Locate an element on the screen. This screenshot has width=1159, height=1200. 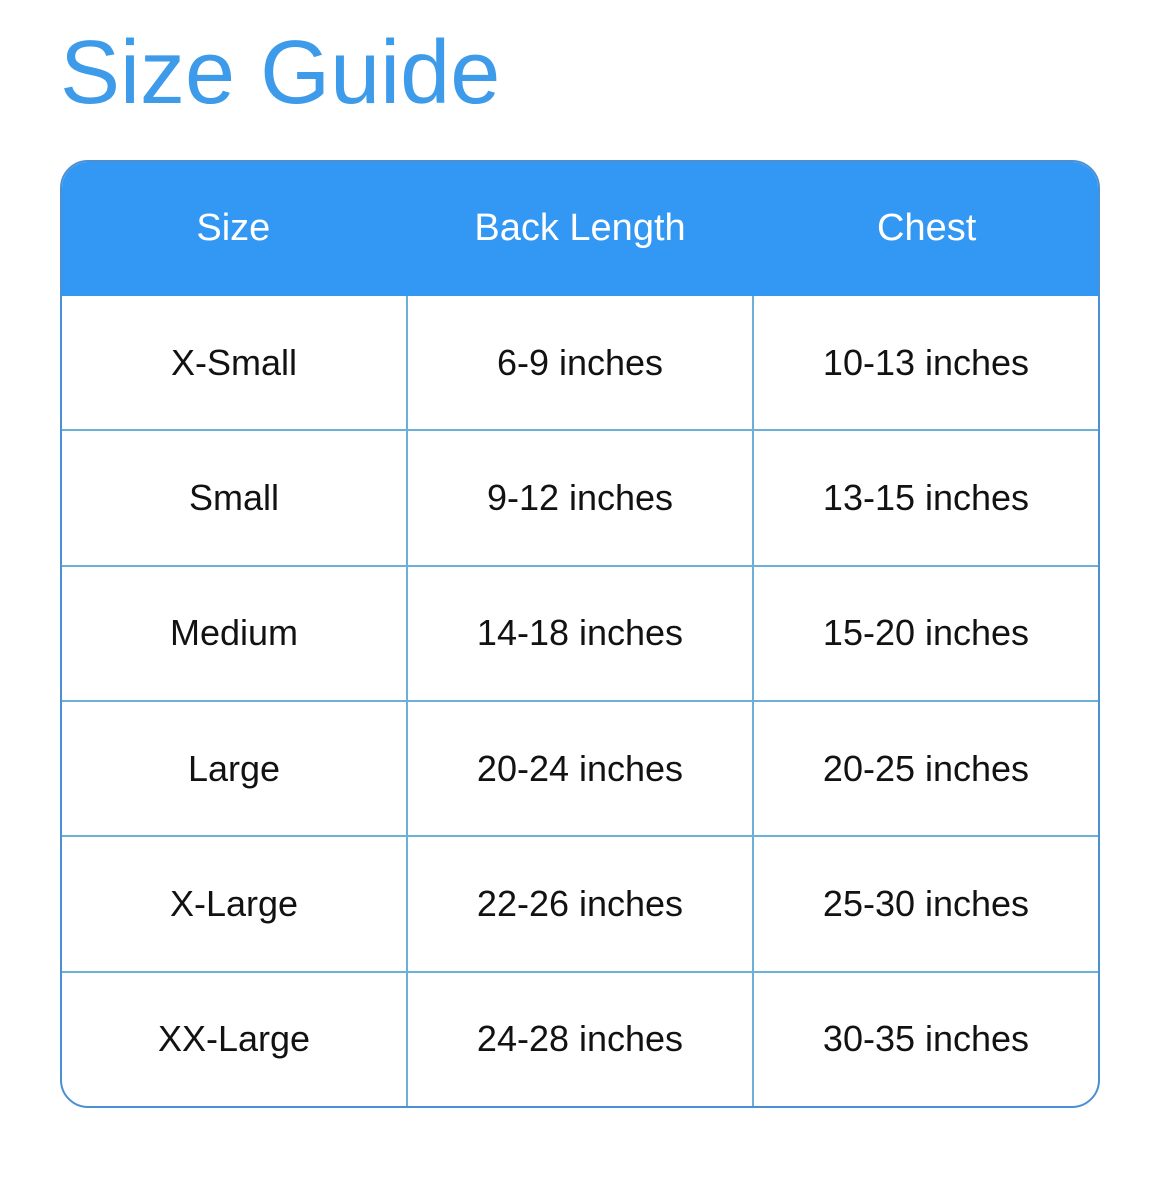
header-cell-back-length: Back Length is located at coordinates (580, 227).